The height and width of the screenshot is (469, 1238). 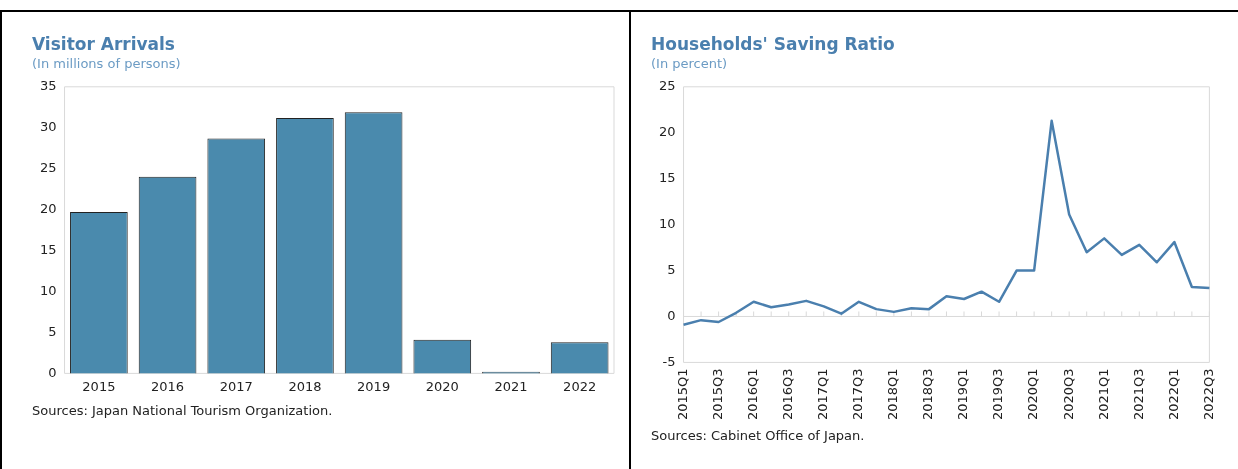 I want to click on x-tick-label: 2022, so click(x=580, y=386).